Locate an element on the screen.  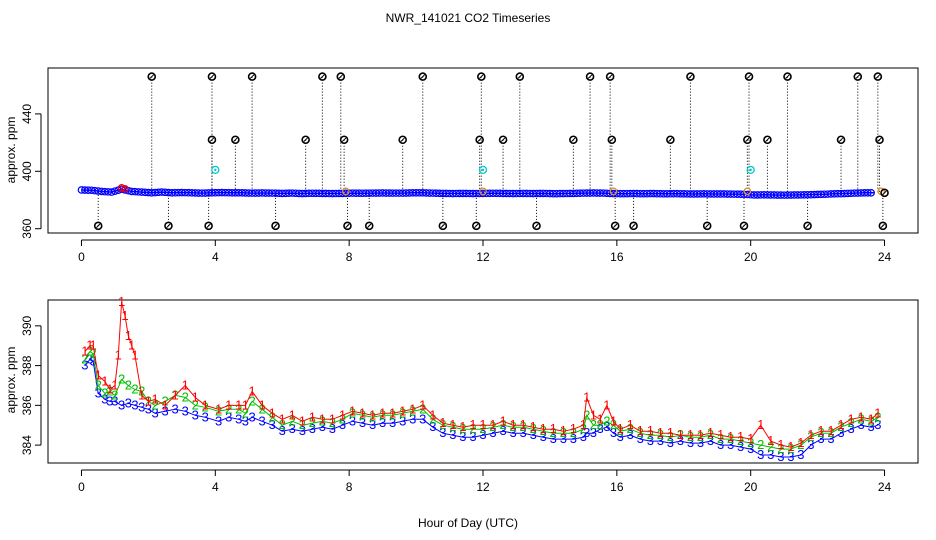
bottom-panel-x-tick-label: 8 is located at coordinates (349, 487).